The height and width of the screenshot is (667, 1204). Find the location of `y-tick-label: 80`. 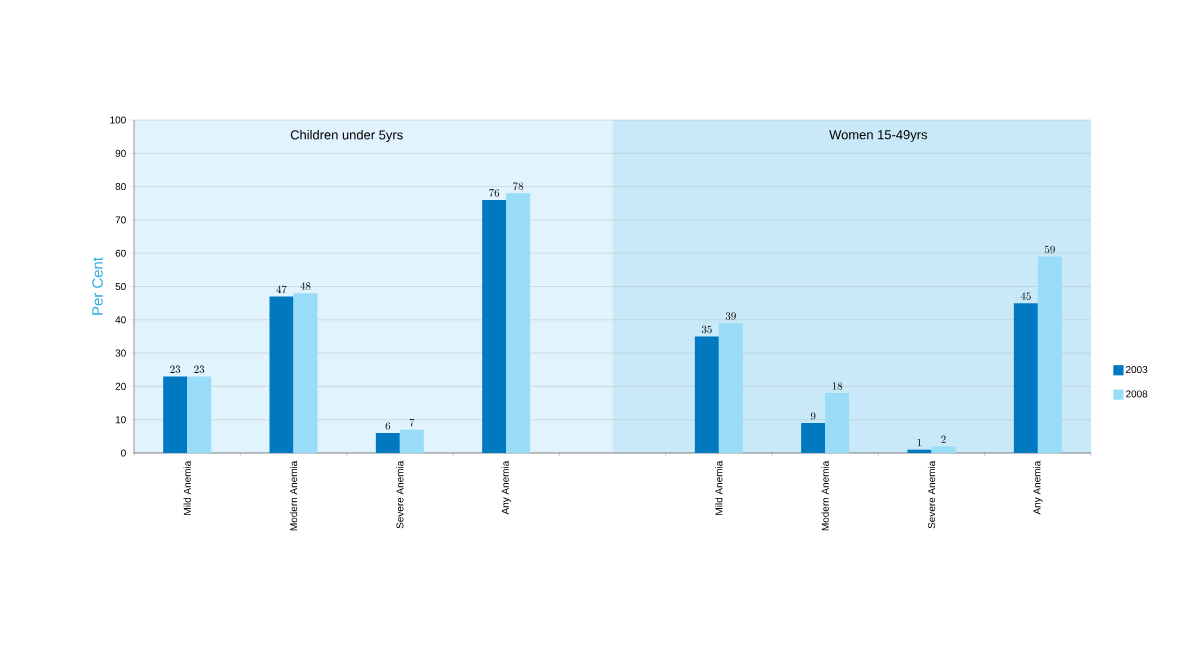

y-tick-label: 80 is located at coordinates (120, 187).